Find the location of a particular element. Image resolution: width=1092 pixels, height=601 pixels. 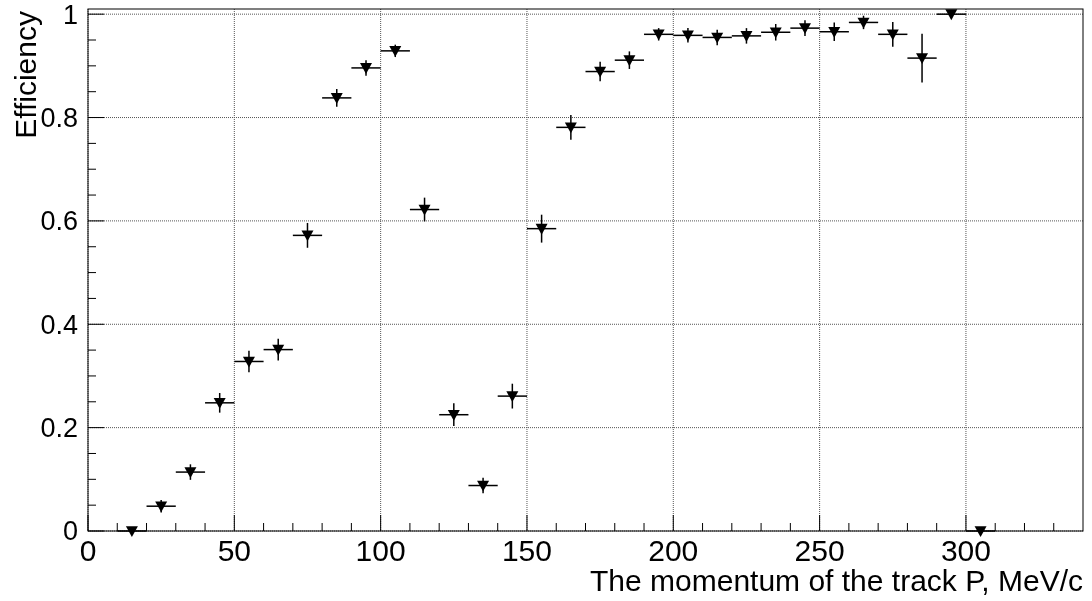

y-tick-label: 0.2 is located at coordinates (59, 428).